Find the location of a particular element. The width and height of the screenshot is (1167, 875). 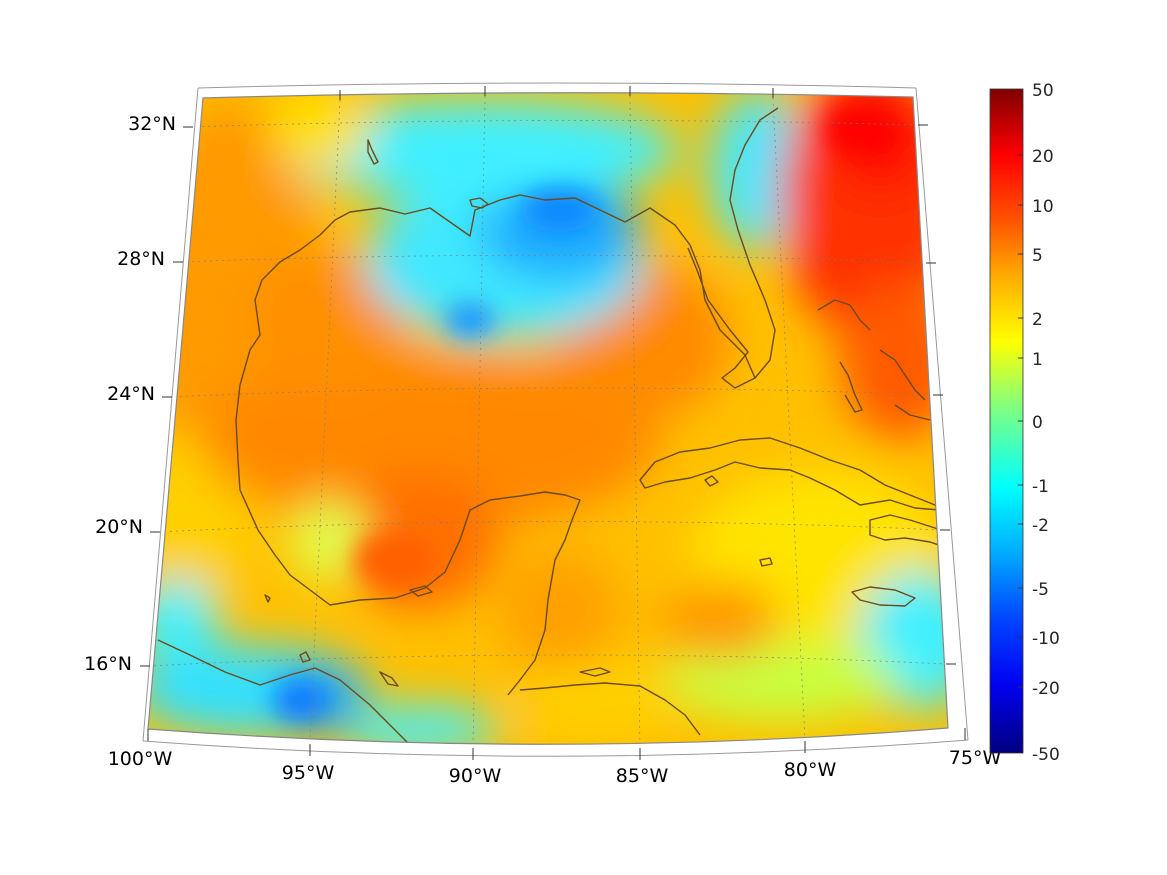

colorbar-tick-1: 1 is located at coordinates (1037, 360).